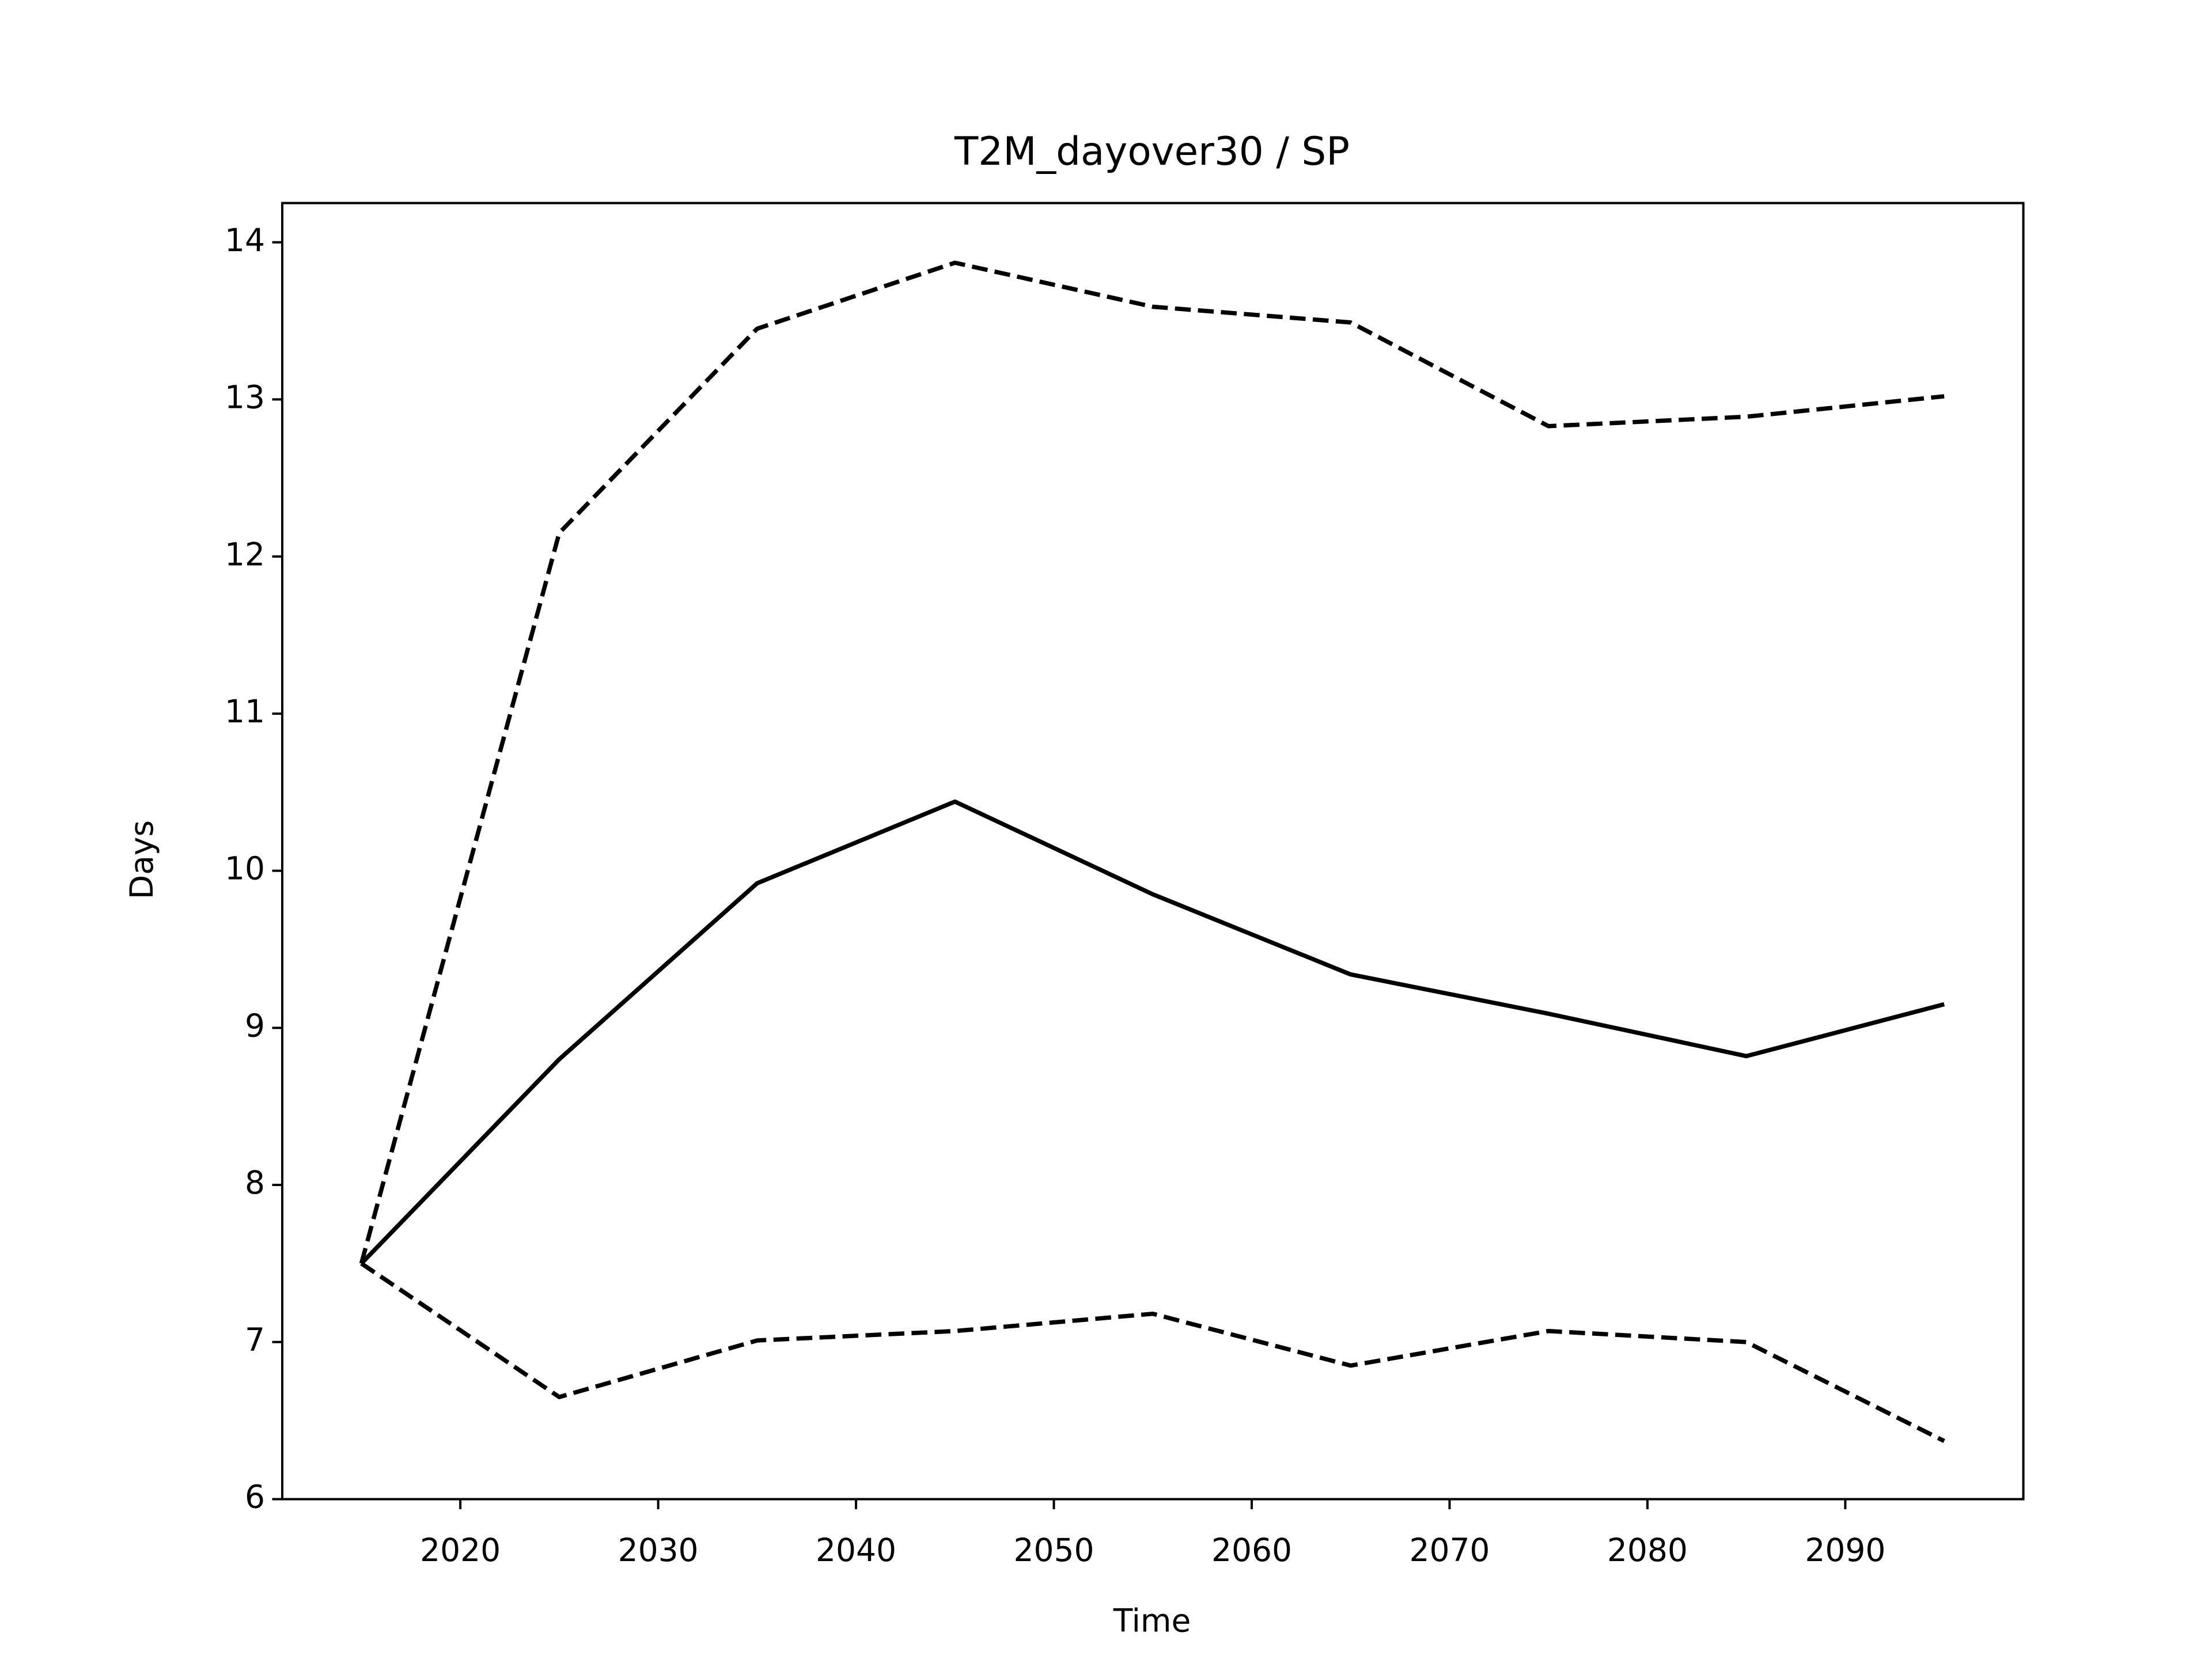 This screenshot has width=2212, height=1659. What do you see at coordinates (1152, 1352) in the screenshot?
I see `data-line` at bounding box center [1152, 1352].